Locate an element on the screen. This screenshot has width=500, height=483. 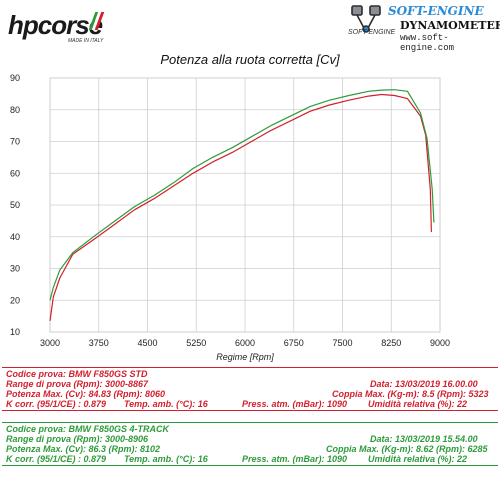
y-tick-label: 60 is located at coordinates (15, 173).